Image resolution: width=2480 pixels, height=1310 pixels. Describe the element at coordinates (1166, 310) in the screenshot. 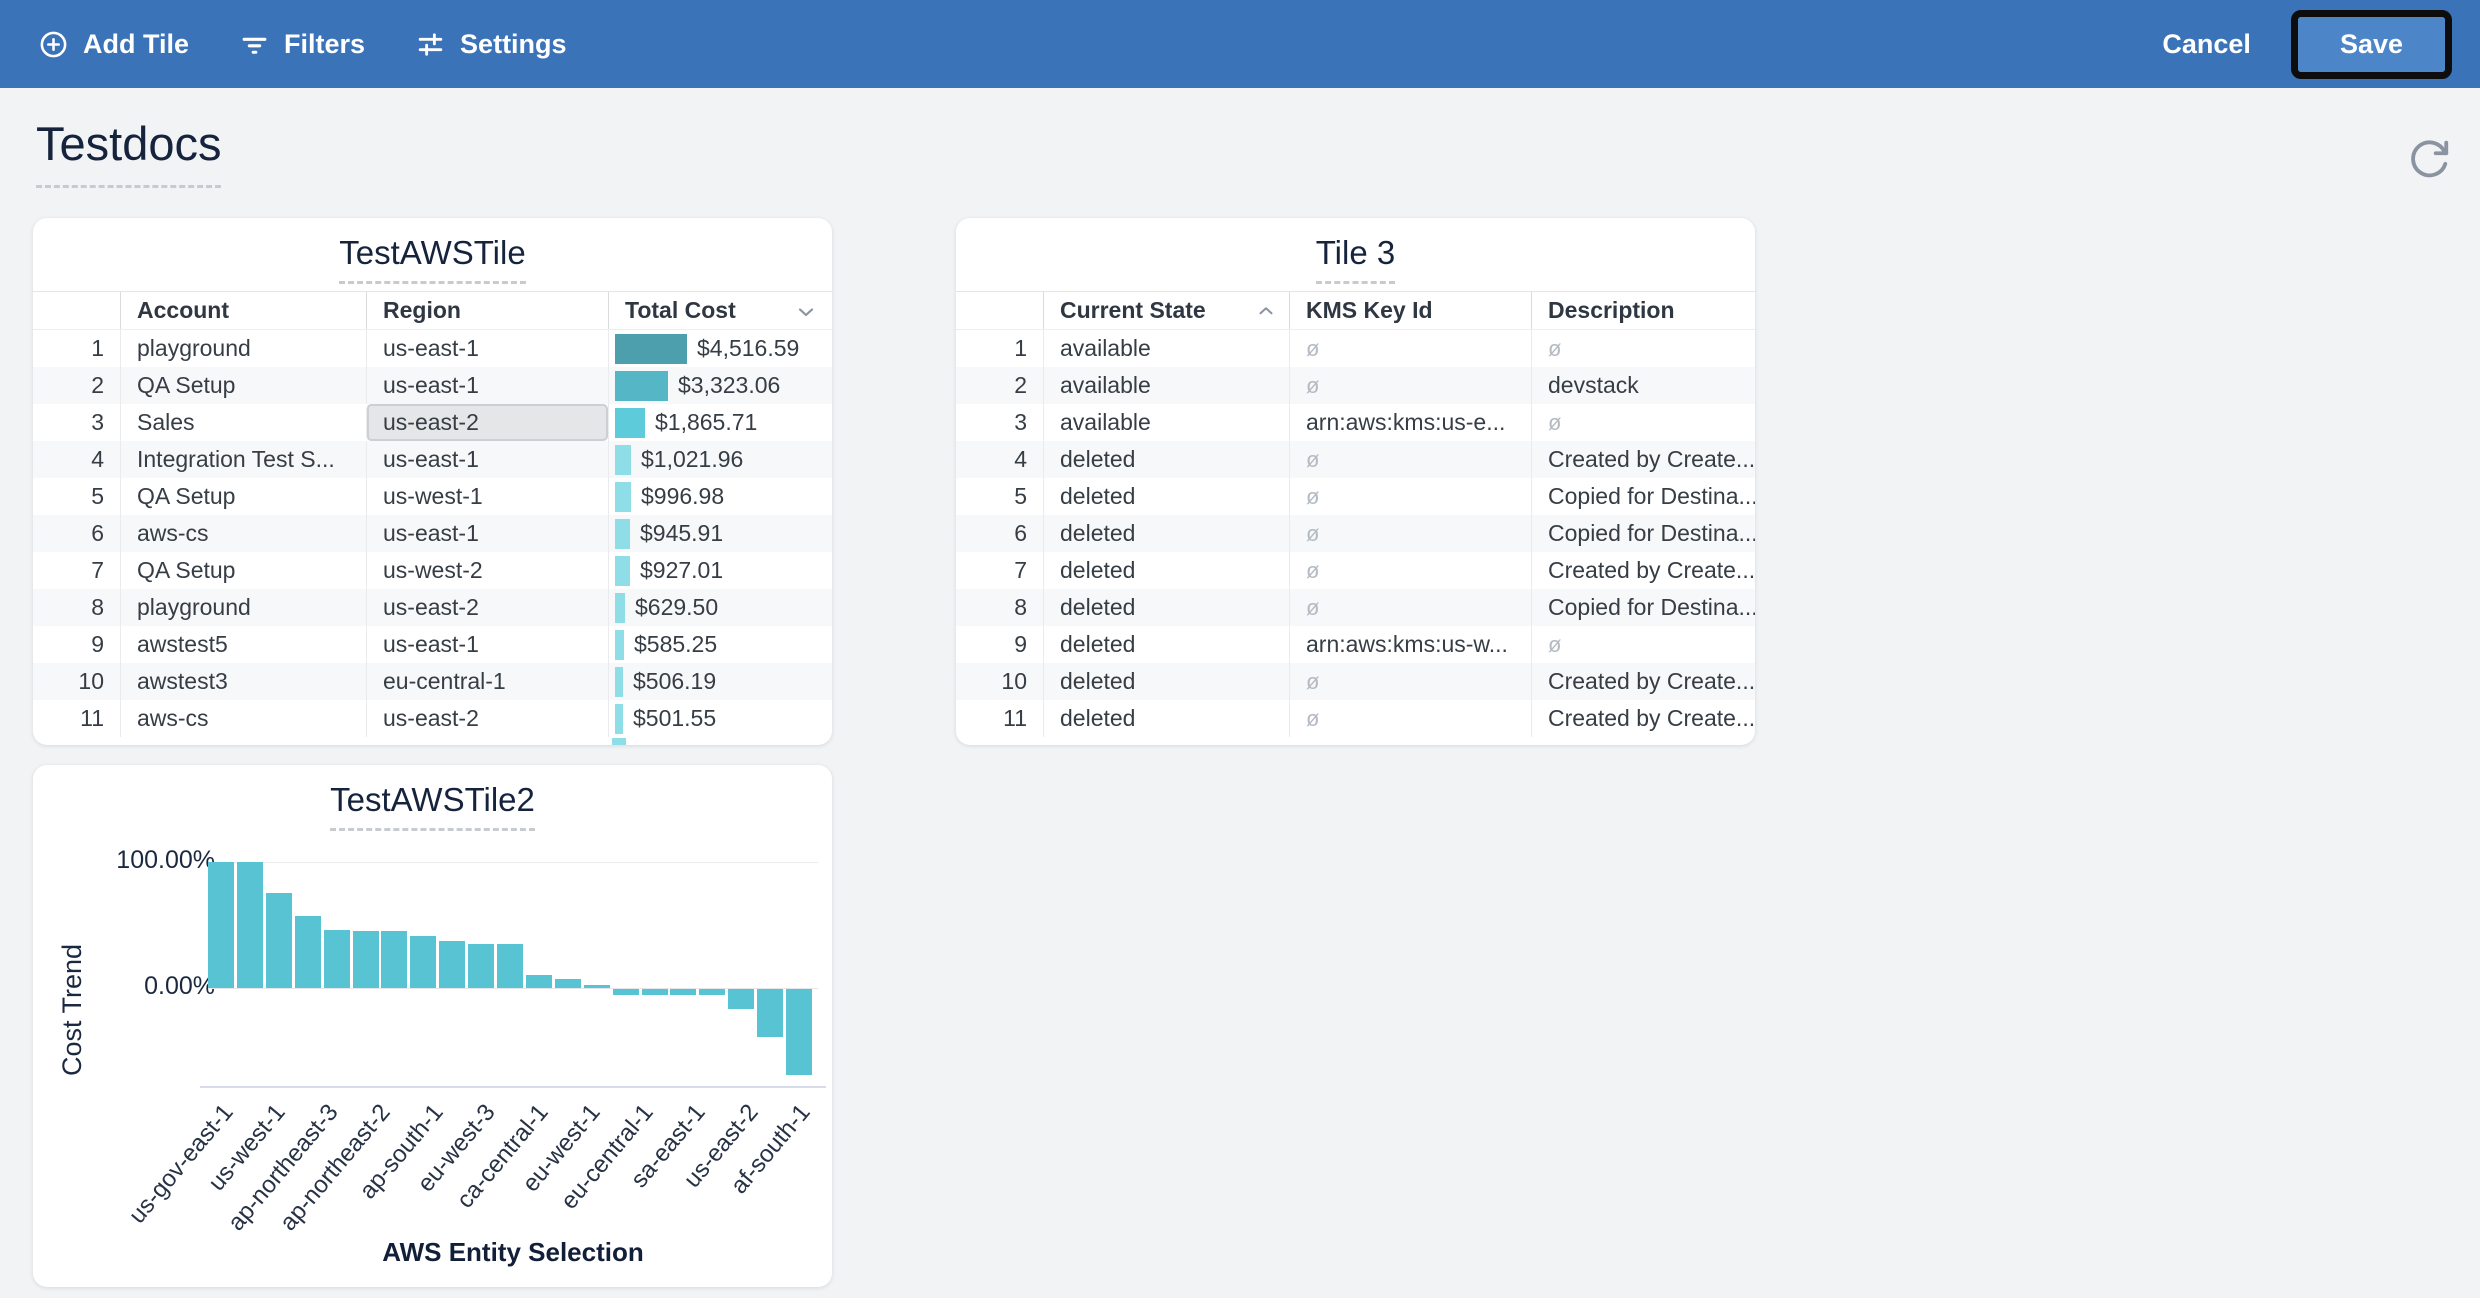

I see `column-header-current-state: Current State` at that location.